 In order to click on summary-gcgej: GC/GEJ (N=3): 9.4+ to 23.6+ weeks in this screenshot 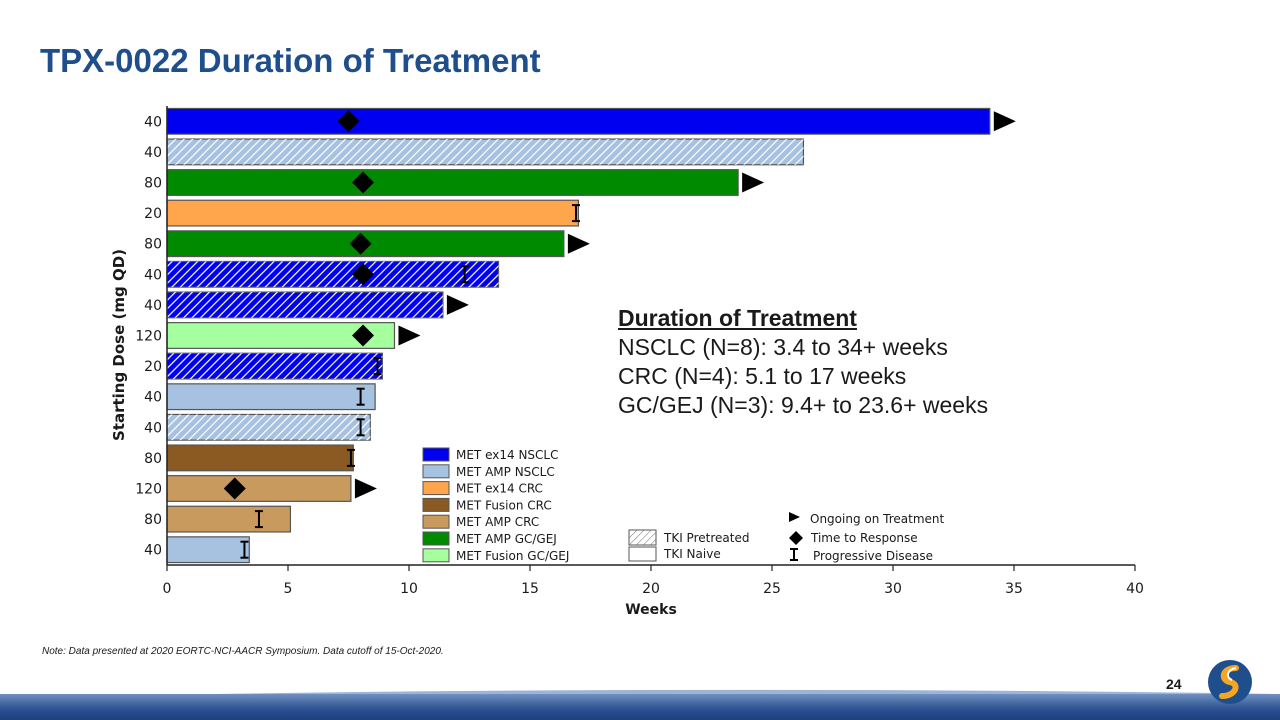, I will do `click(803, 405)`.